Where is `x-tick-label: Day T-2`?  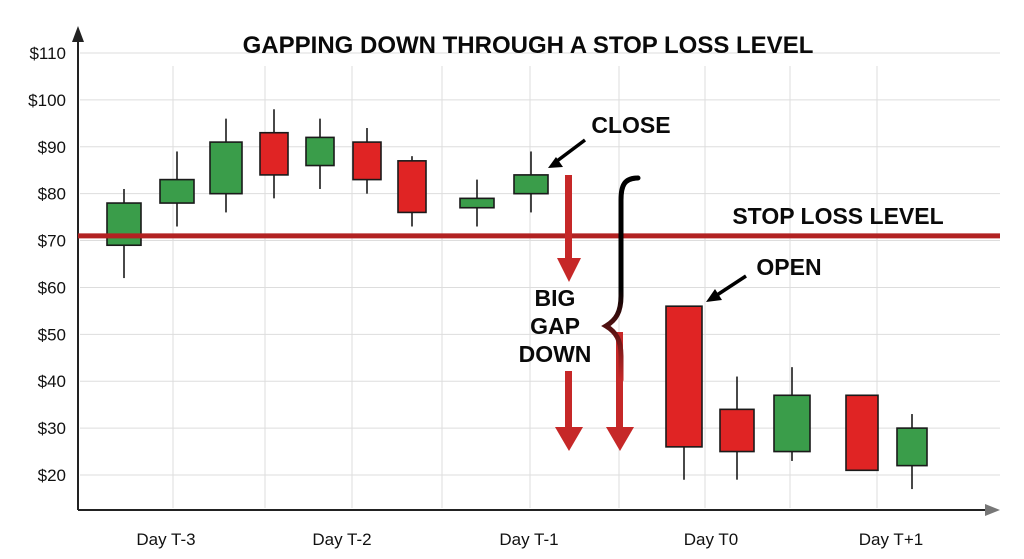
x-tick-label: Day T-2 is located at coordinates (341, 539).